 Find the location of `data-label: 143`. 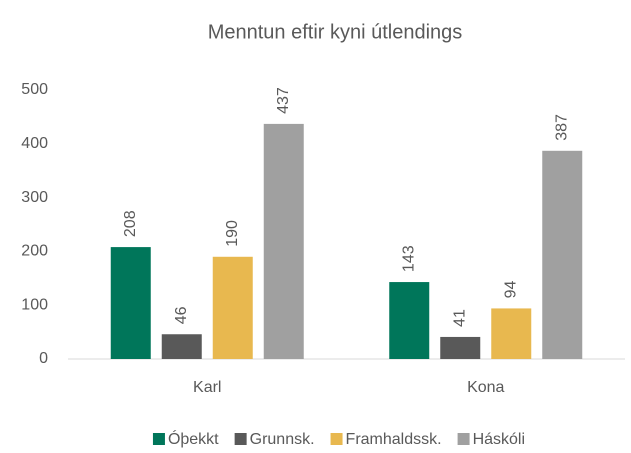

data-label: 143 is located at coordinates (408, 258).